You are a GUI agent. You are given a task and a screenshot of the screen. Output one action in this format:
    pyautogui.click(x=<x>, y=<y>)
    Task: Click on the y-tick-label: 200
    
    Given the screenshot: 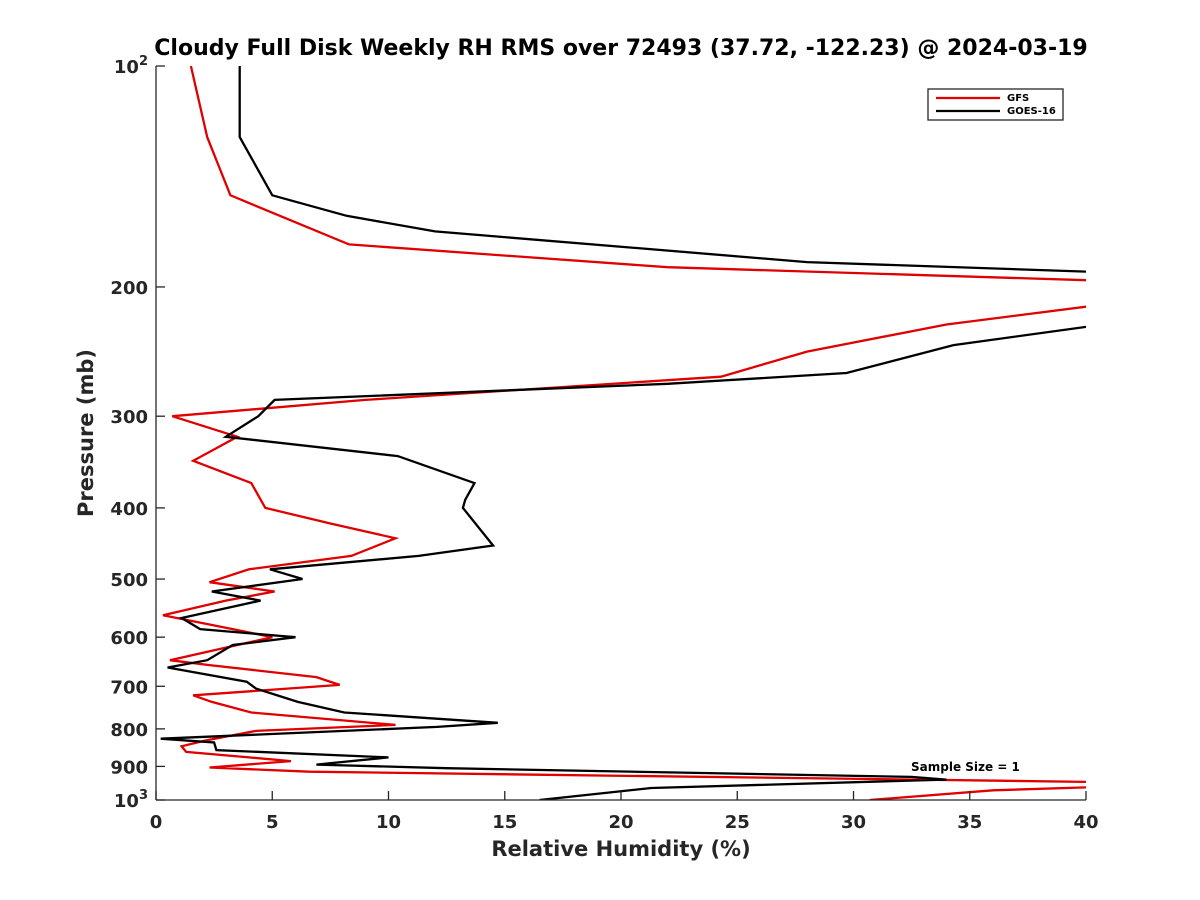 What is the action you would take?
    pyautogui.click(x=129, y=288)
    